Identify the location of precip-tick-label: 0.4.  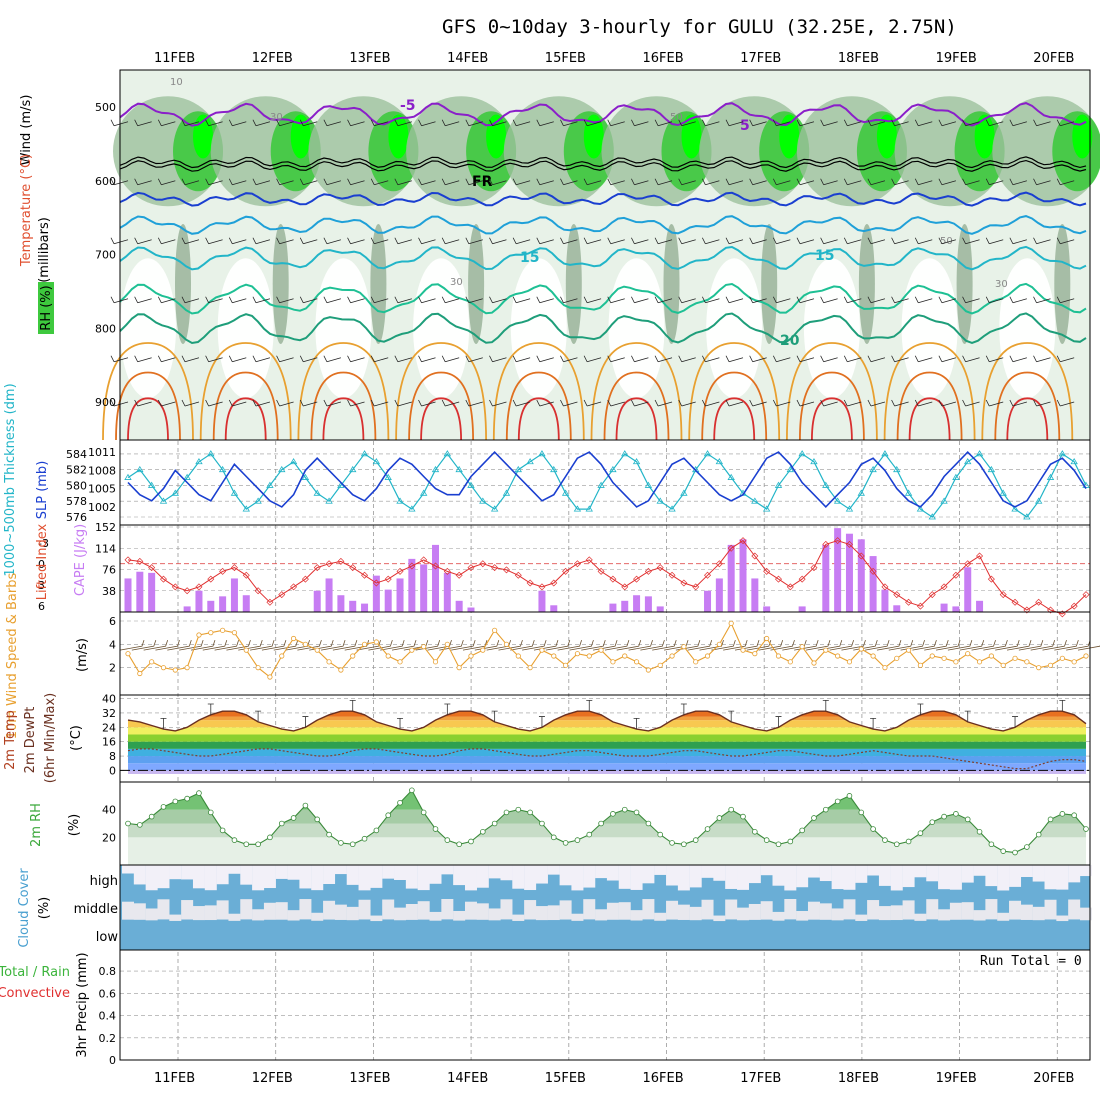
(108, 1016).